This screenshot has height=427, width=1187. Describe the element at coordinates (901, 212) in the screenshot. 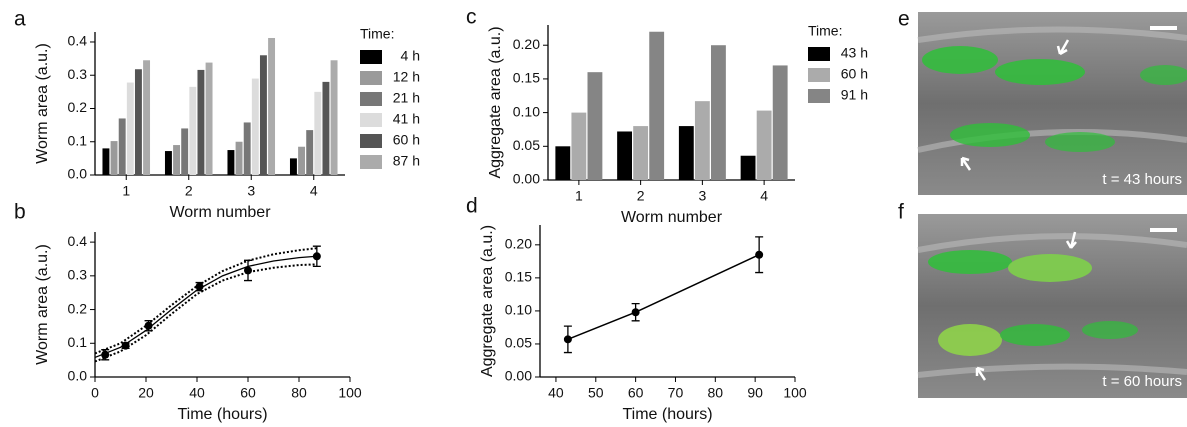

I see `panel-letter: f` at that location.